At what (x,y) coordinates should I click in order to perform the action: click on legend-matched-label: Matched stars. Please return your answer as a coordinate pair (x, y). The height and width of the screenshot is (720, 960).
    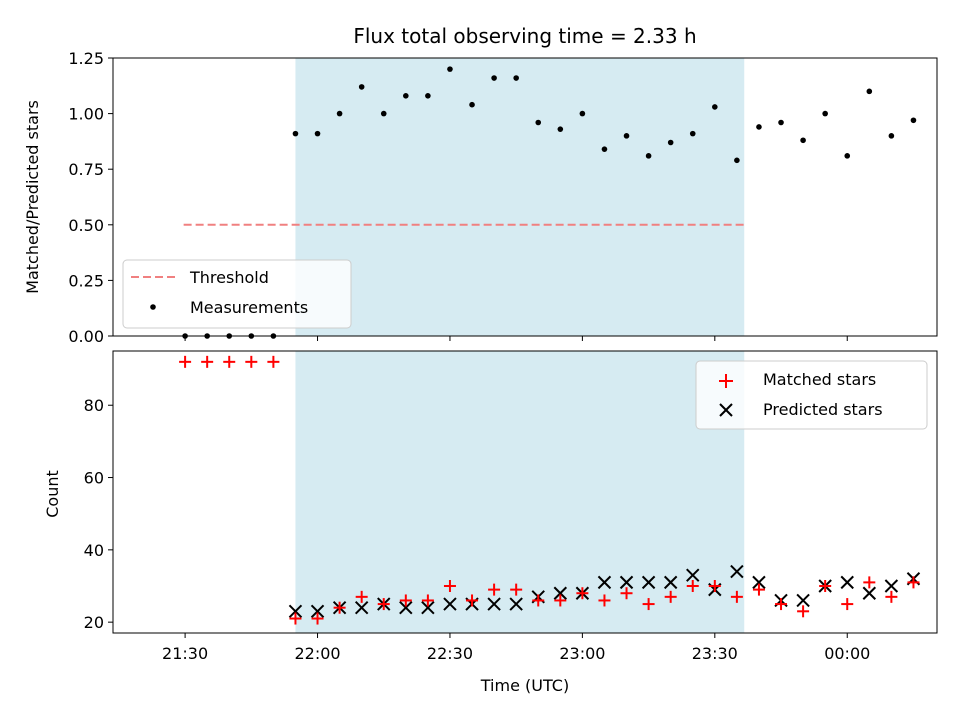
    Looking at the image, I should click on (819, 379).